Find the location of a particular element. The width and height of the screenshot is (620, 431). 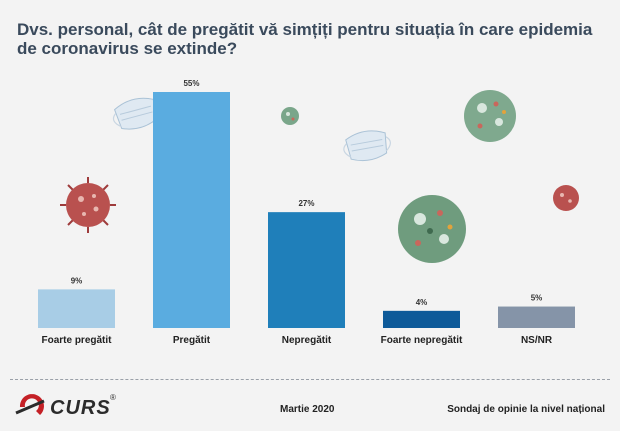

category-label: NS/NR is located at coordinates (537, 340).